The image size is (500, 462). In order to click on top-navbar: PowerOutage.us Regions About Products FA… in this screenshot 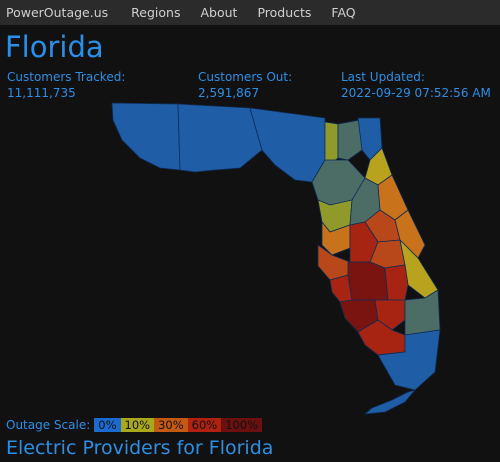, I will do `click(250, 12)`.